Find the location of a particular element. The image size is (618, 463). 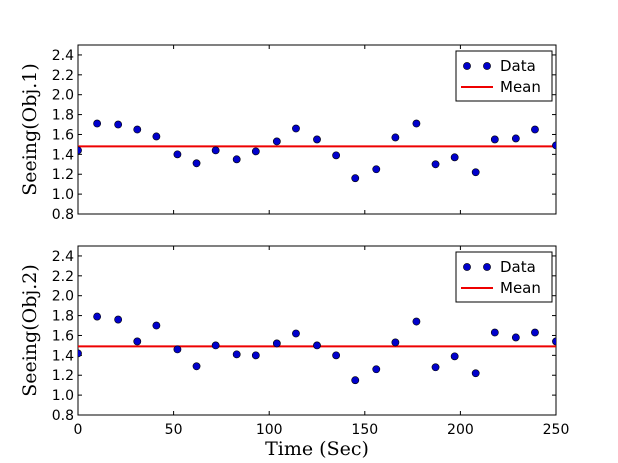

x-tick-label: 50 is located at coordinates (174, 430).